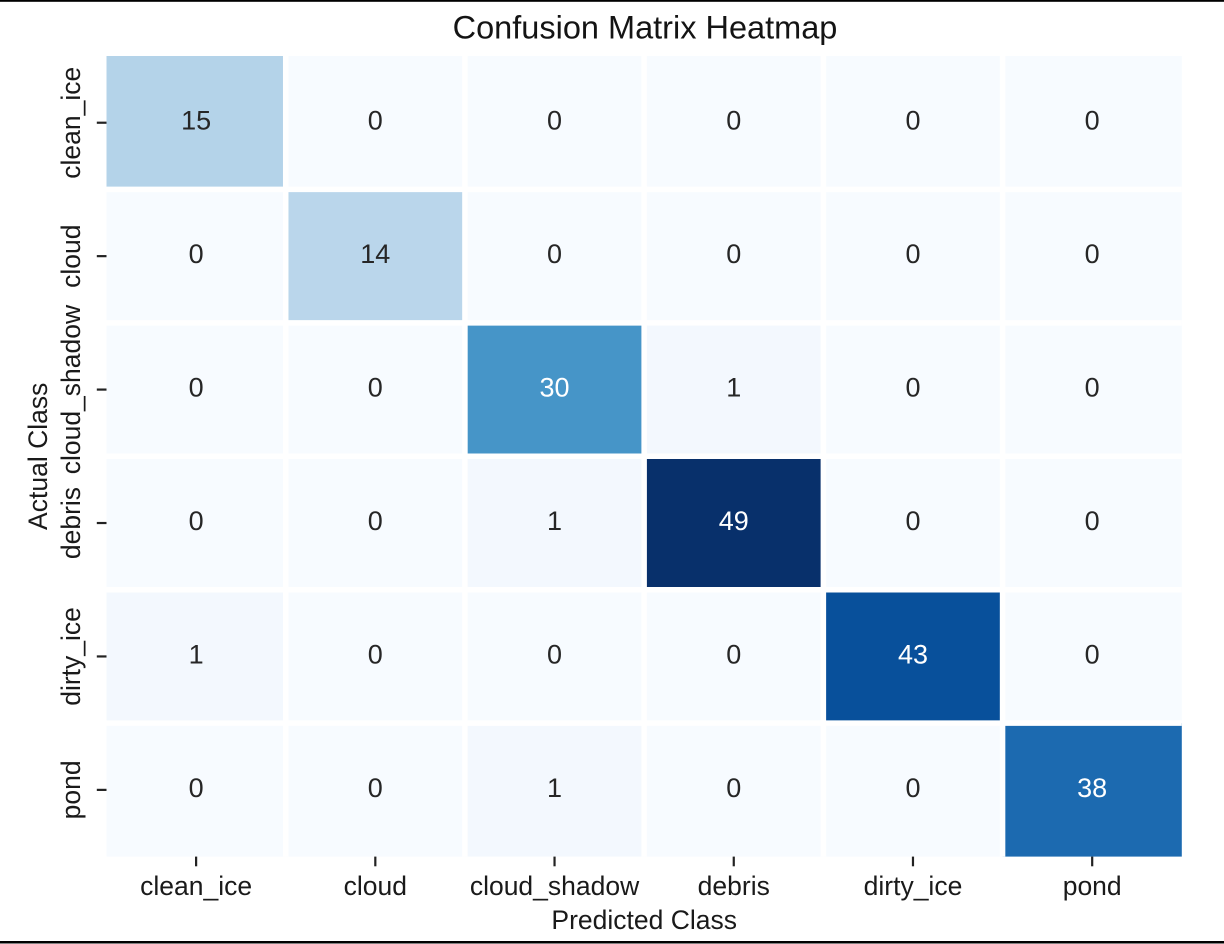 Image resolution: width=1224 pixels, height=944 pixels. I want to click on svg-text: 15, so click(196, 121).